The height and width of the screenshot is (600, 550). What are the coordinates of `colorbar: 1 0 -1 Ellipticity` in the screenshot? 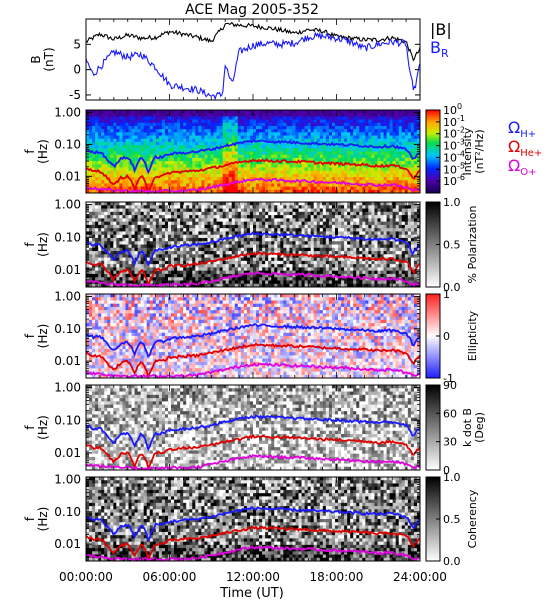 It's located at (452, 336).